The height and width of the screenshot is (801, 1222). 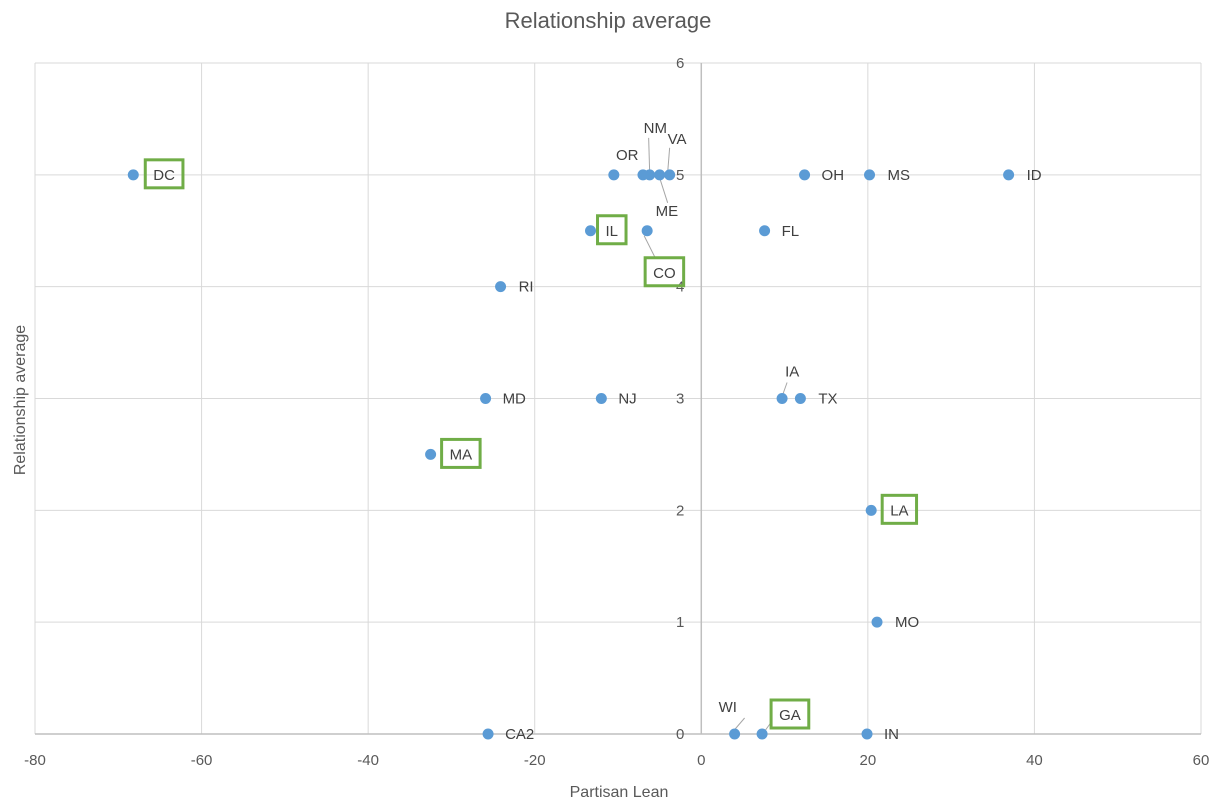 What do you see at coordinates (680, 734) in the screenshot?
I see `y-tick-label: 0` at bounding box center [680, 734].